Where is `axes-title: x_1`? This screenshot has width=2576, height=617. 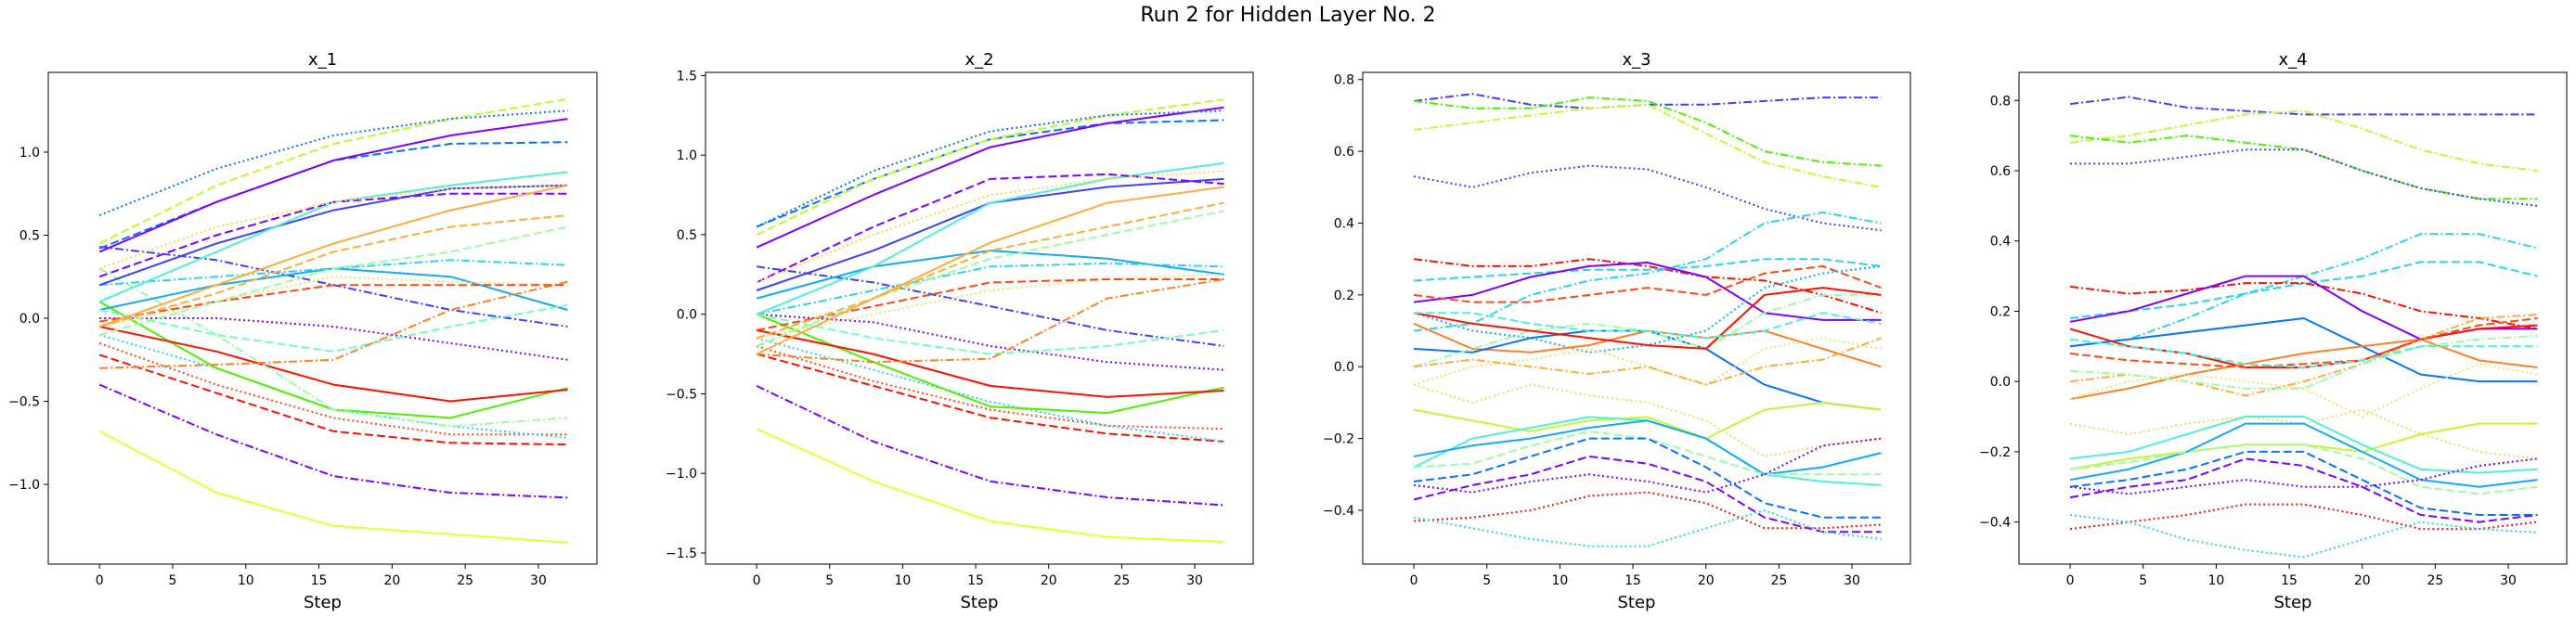 axes-title: x_1 is located at coordinates (322, 60).